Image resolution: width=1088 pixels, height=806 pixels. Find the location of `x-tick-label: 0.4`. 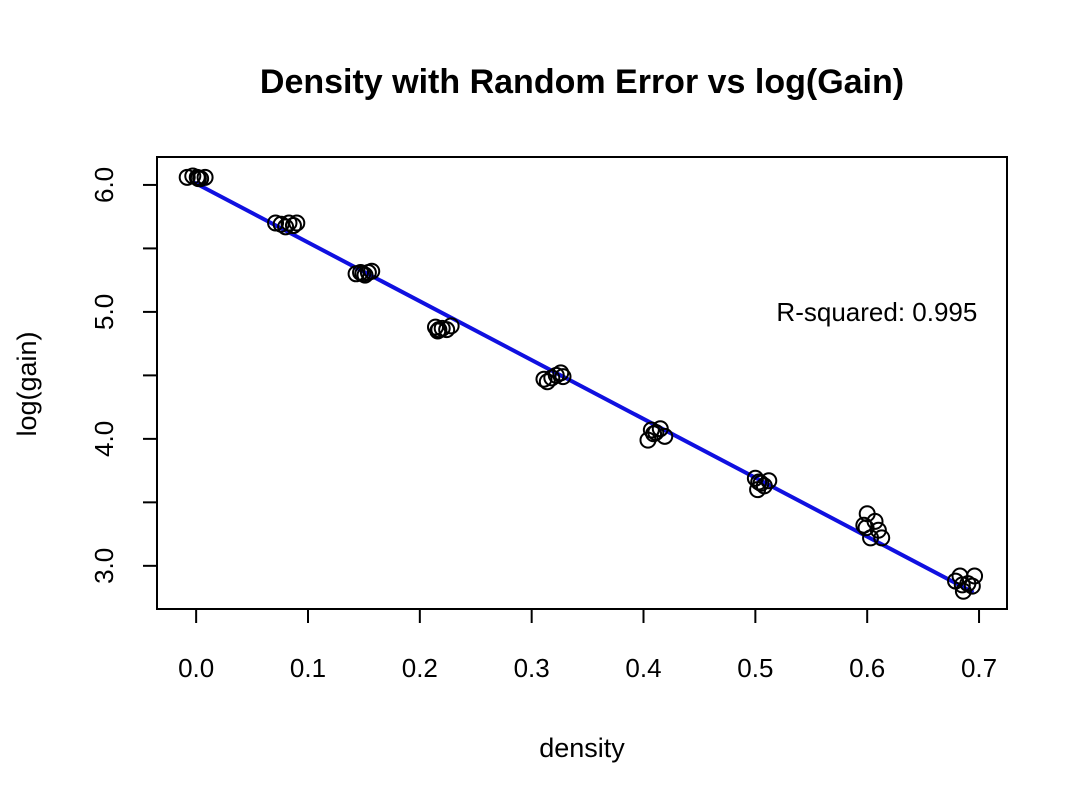

x-tick-label: 0.4 is located at coordinates (643, 668).